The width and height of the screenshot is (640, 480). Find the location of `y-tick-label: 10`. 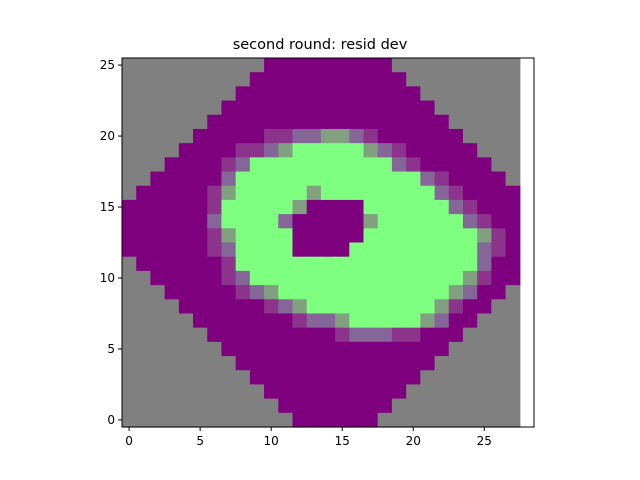

y-tick-label: 10 is located at coordinates (107, 278).